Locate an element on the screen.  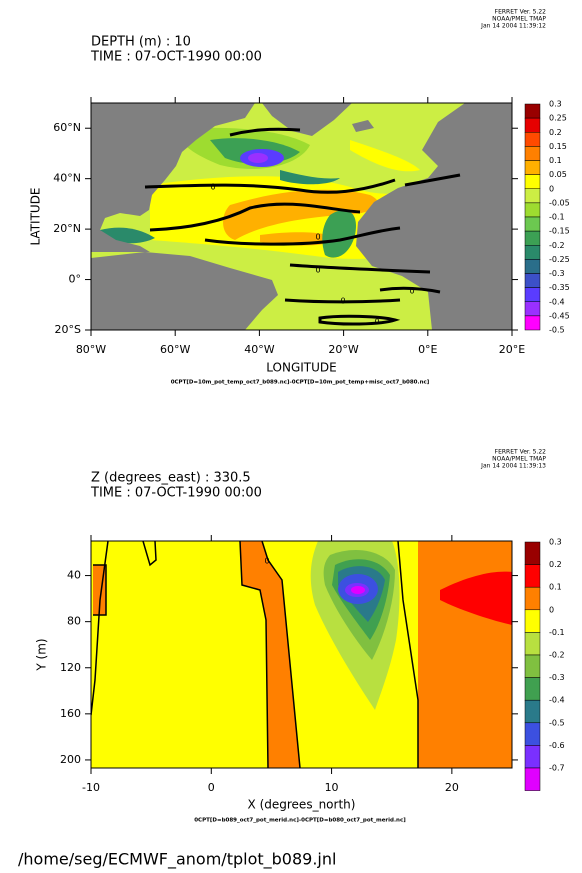
colorbar-label: -0.35 is located at coordinates (559, 287).